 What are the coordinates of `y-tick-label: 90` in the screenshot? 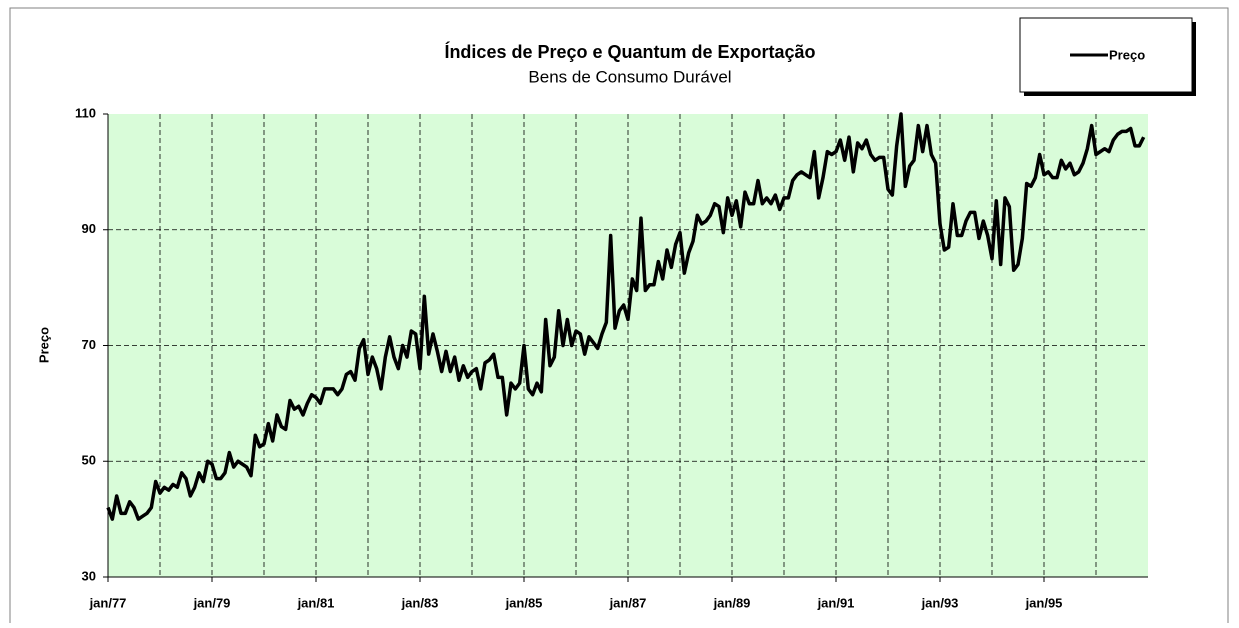 It's located at (89, 228).